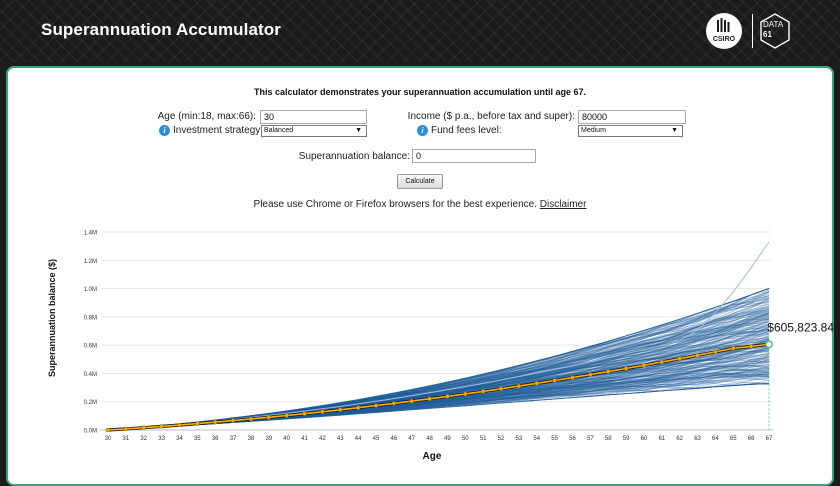 This screenshot has width=840, height=486. What do you see at coordinates (90, 318) in the screenshot?
I see `y-tick-label: 0.8M` at bounding box center [90, 318].